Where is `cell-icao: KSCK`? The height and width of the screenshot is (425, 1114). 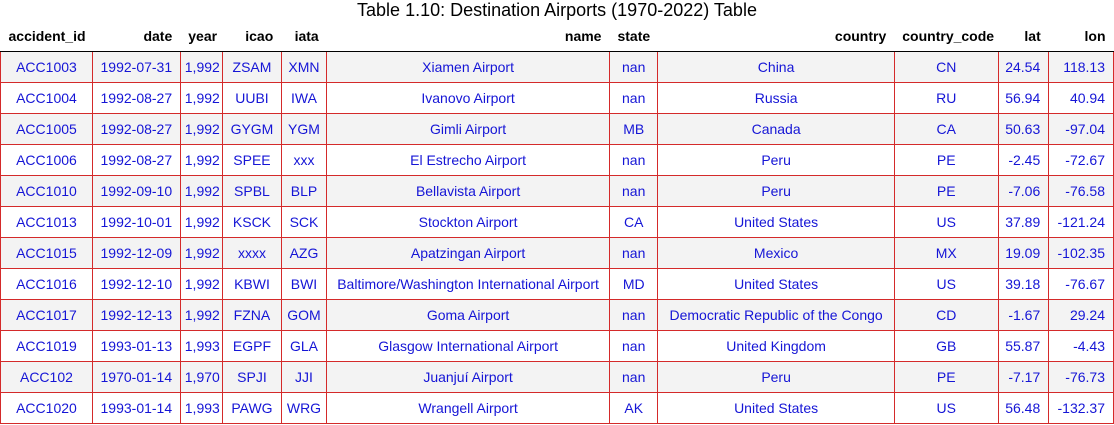 cell-icao: KSCK is located at coordinates (252, 222).